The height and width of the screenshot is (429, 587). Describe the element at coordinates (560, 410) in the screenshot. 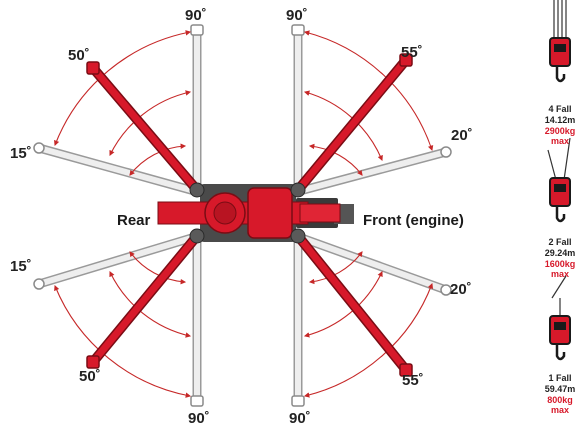

I see `fall-1-max: max` at that location.